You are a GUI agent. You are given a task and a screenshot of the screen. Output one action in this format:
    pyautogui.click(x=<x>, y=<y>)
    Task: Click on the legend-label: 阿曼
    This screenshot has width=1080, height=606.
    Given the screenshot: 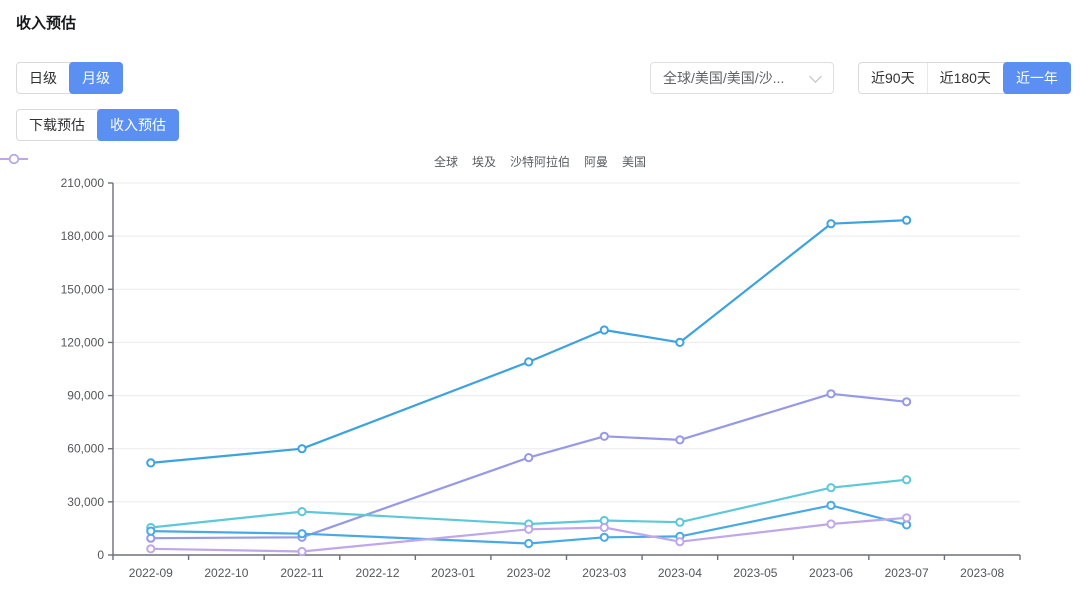 What is the action you would take?
    pyautogui.click(x=596, y=162)
    